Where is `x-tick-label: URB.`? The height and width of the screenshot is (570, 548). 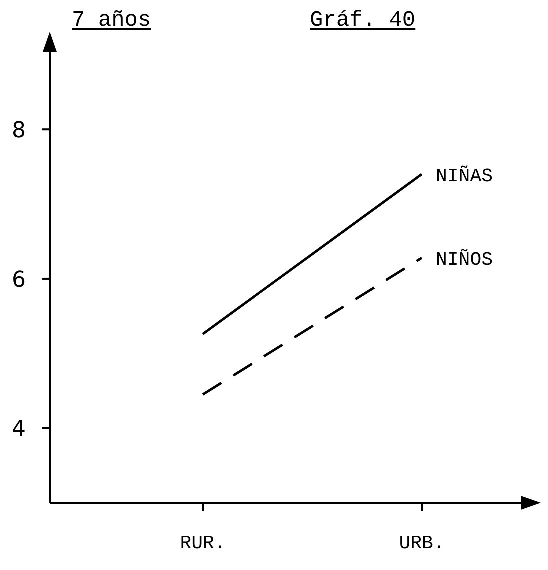
x-tick-label: URB. is located at coordinates (422, 543).